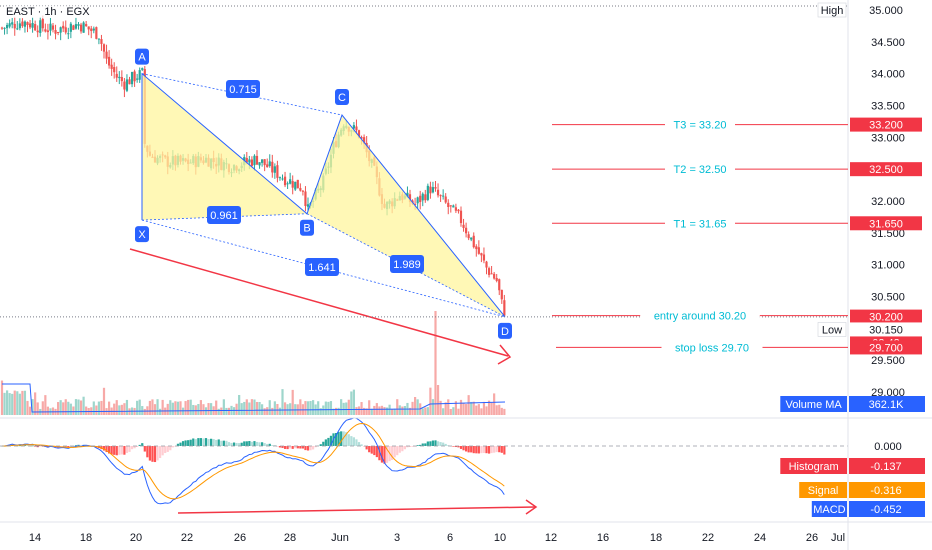 This screenshot has width=932, height=550. I want to click on pattern-ratio-label: 1.989, so click(407, 265).